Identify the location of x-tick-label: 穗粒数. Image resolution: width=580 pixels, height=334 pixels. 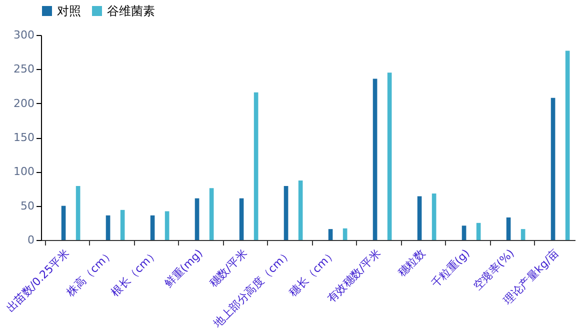
(411, 263).